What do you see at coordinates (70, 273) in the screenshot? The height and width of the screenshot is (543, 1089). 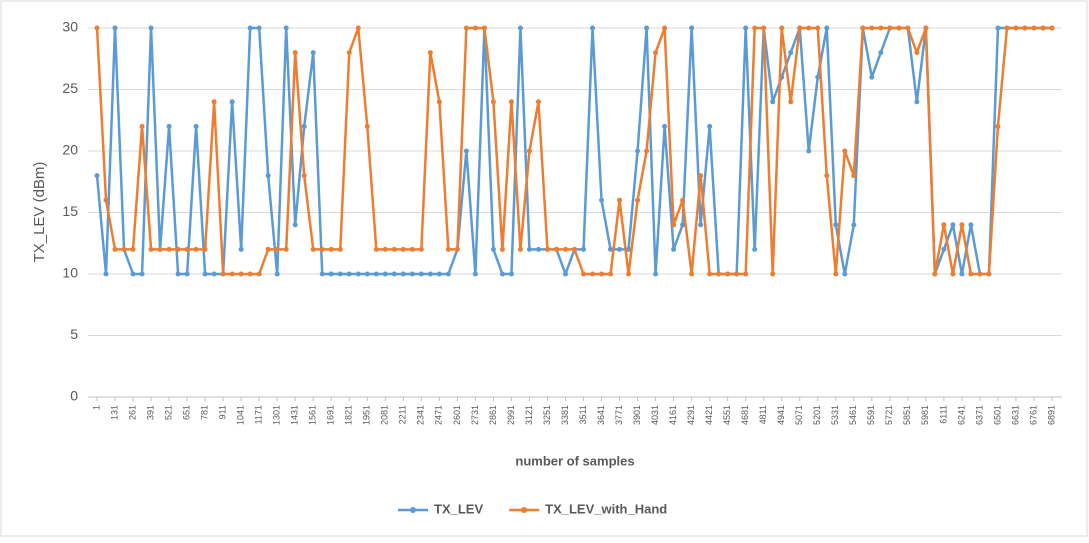 I see `y-tick-label: 10` at bounding box center [70, 273].